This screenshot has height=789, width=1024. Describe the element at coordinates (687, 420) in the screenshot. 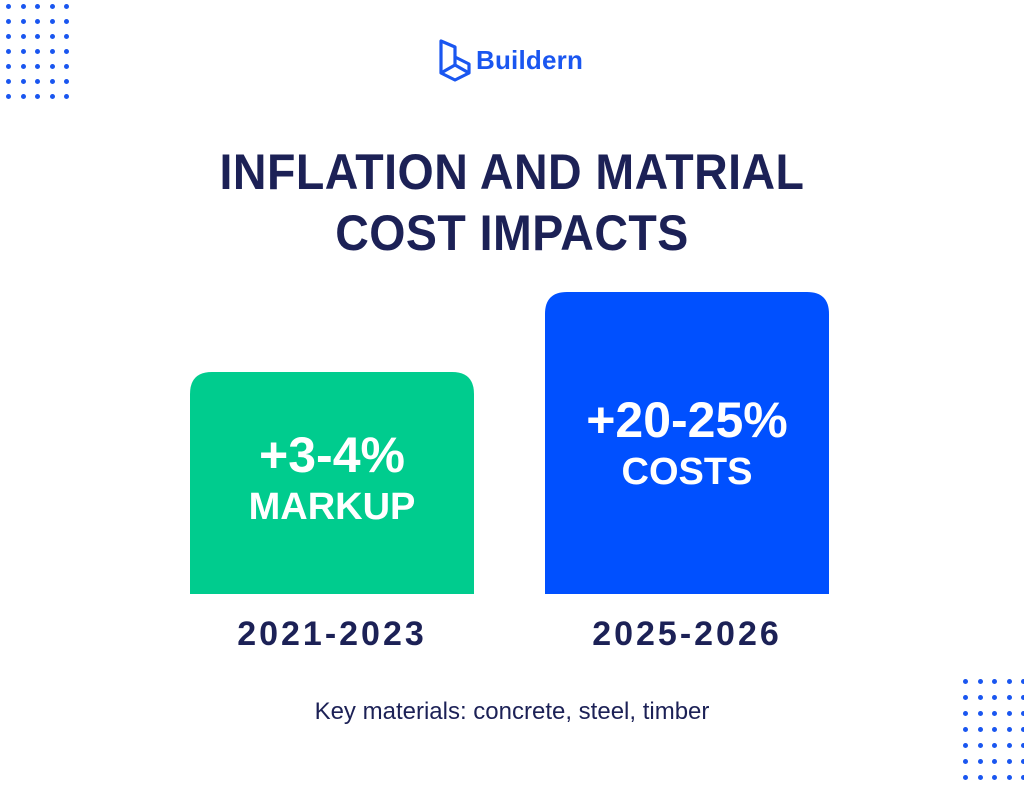

I see `data-label: +20-25%` at that location.